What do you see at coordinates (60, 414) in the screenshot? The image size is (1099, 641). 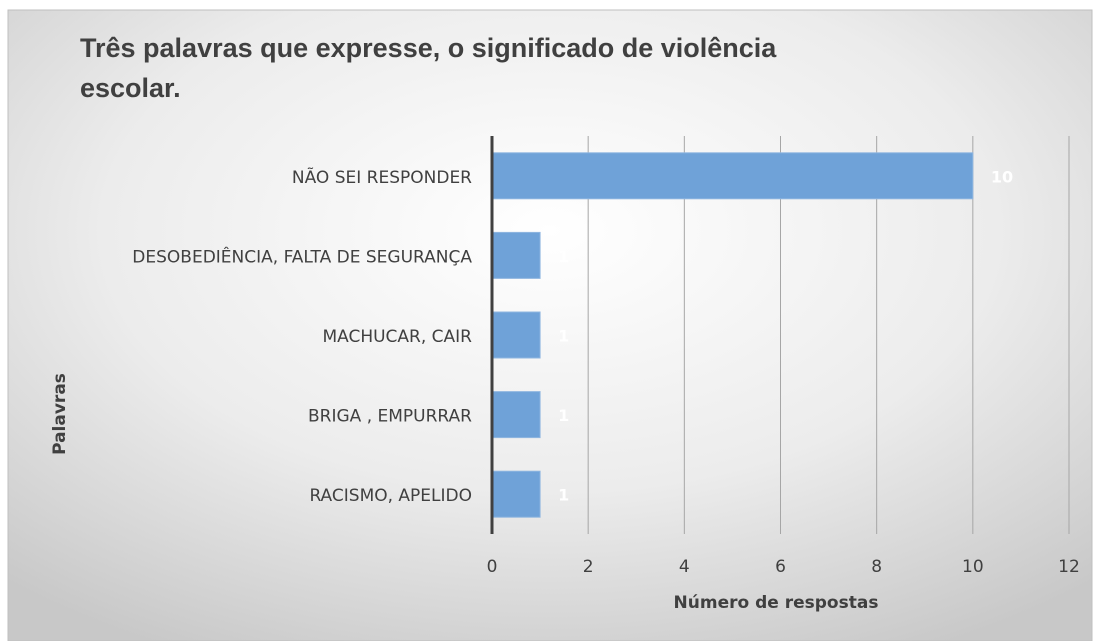 I see `y-axis-title: Palavras` at bounding box center [60, 414].